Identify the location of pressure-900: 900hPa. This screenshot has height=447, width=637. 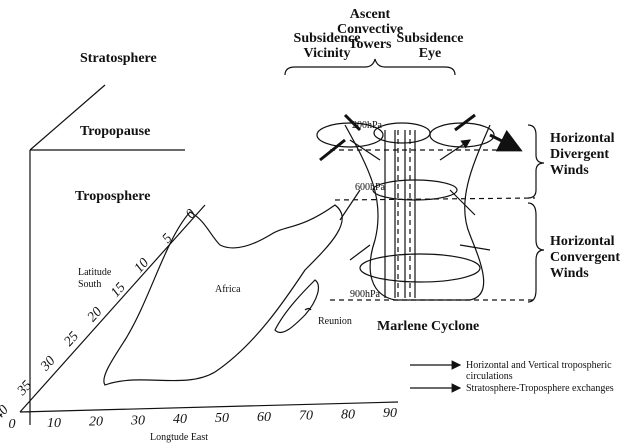
(365, 294).